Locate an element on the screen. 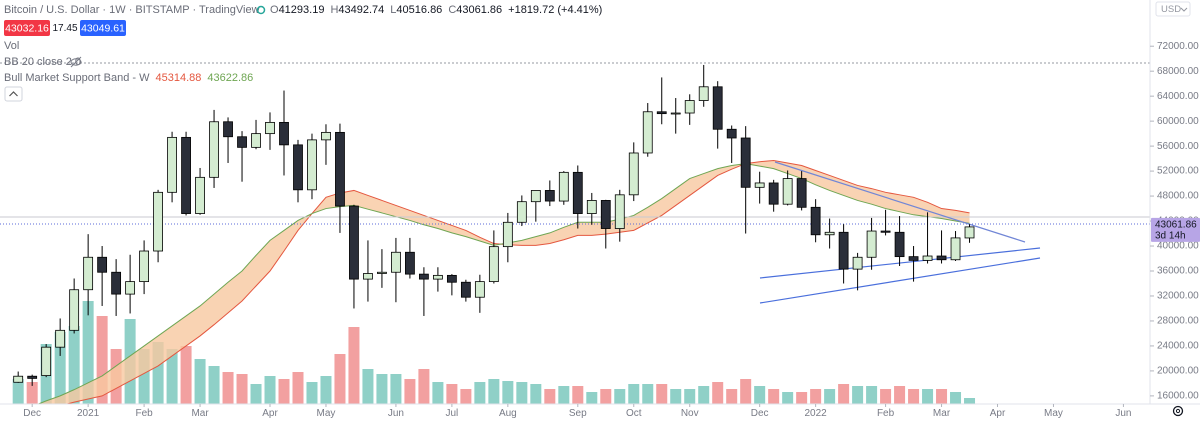 The height and width of the screenshot is (423, 1200). ask-price: 43049.61 is located at coordinates (103, 28).